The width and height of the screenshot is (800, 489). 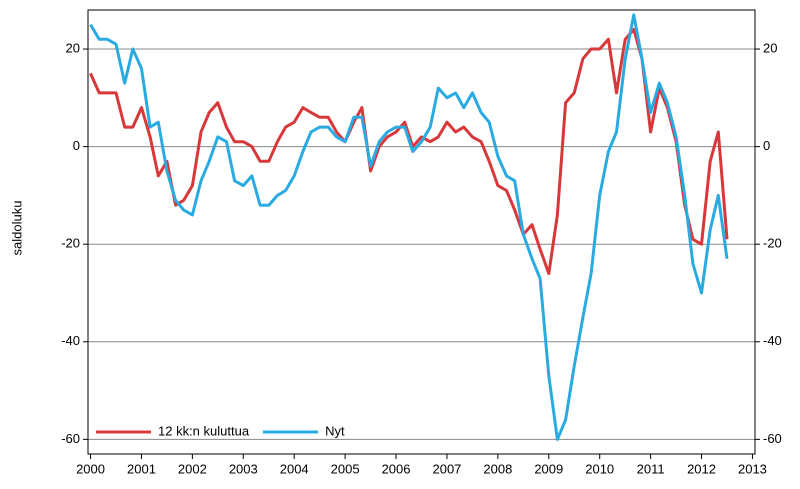 What do you see at coordinates (599, 468) in the screenshot?
I see `x-tick-label: 2010` at bounding box center [599, 468].